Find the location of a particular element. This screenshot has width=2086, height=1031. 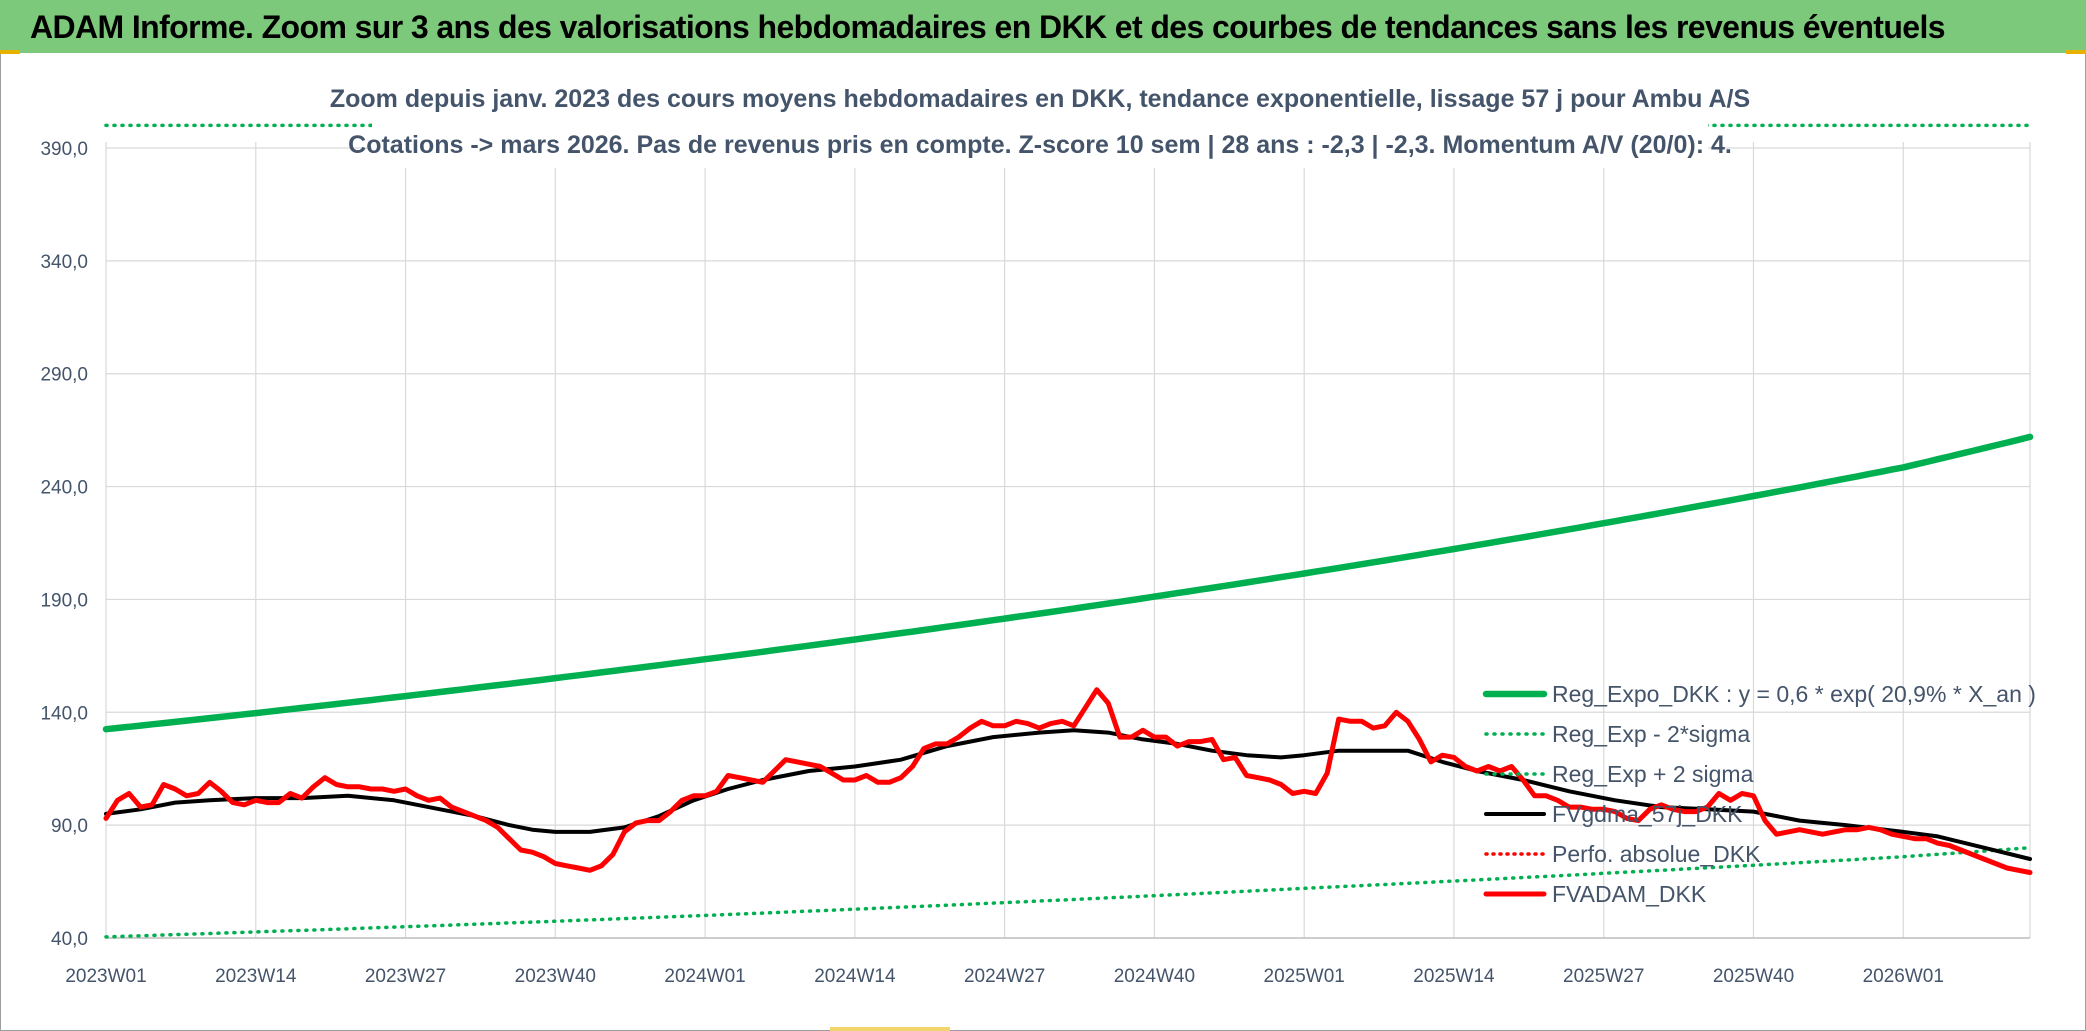

x-tick-label: 2024W01 is located at coordinates (704, 976).